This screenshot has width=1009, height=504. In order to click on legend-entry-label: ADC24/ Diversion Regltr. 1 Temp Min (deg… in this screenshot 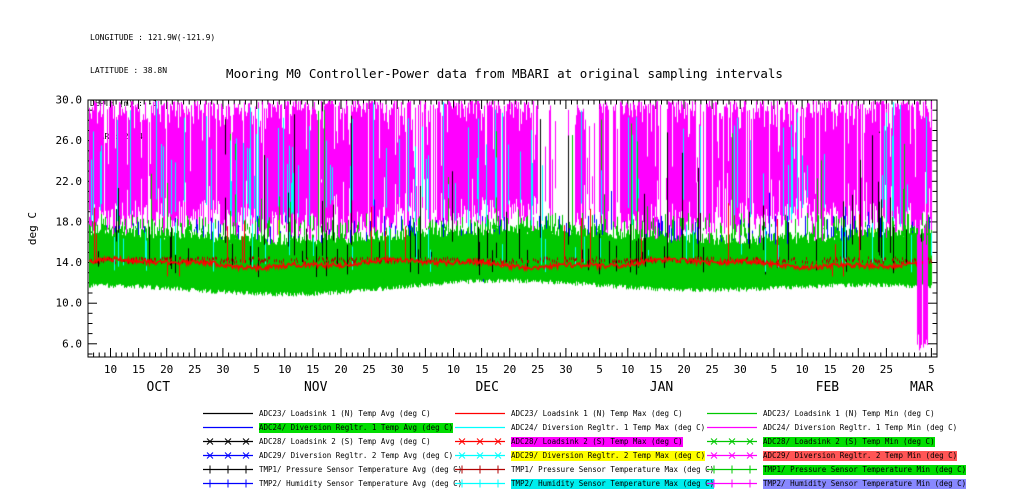, I will do `click(860, 427)`.